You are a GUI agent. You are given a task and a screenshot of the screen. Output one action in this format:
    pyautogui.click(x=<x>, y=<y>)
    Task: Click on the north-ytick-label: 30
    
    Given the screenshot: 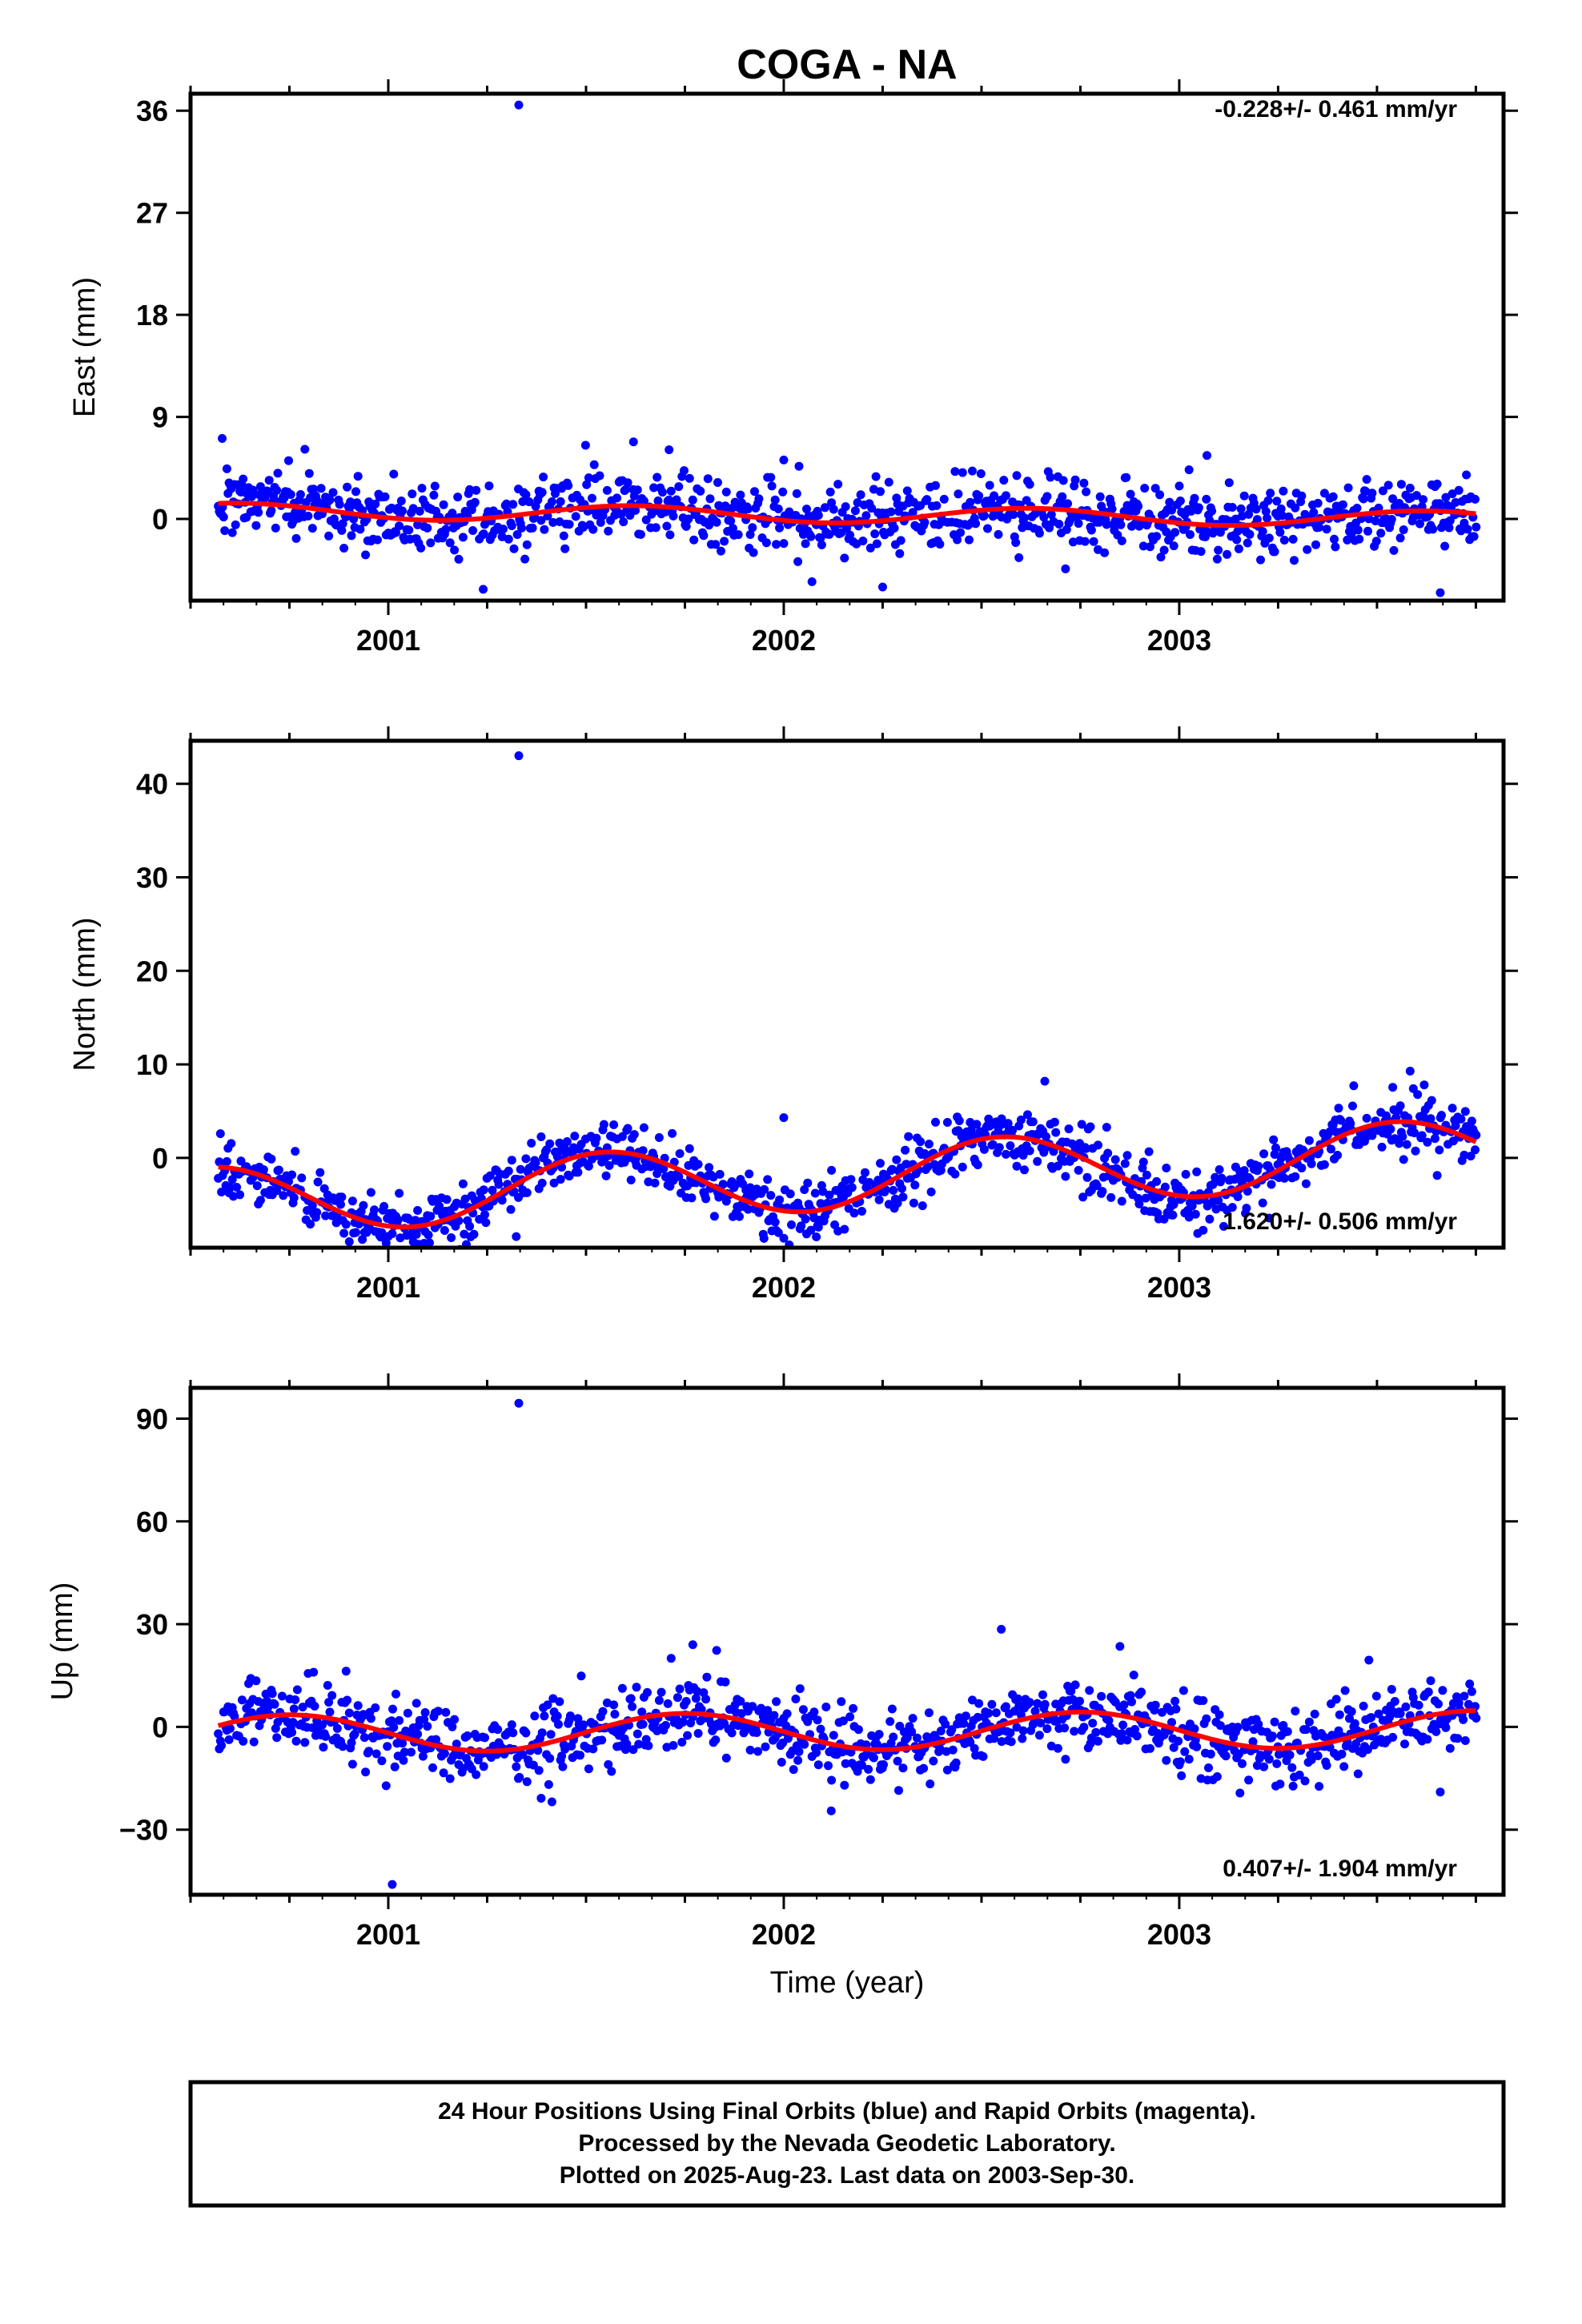 What is the action you would take?
    pyautogui.click(x=152, y=879)
    